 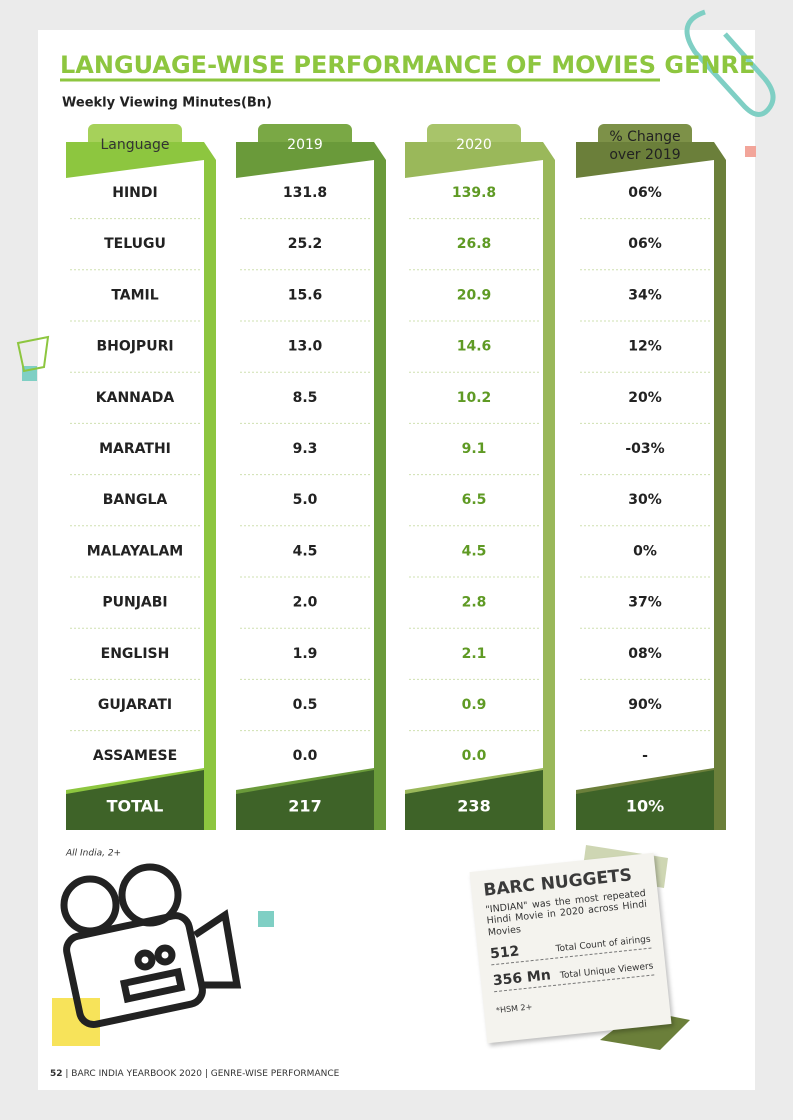 What do you see at coordinates (603, 944) in the screenshot?
I see `stat-label: Total Count of airings` at bounding box center [603, 944].